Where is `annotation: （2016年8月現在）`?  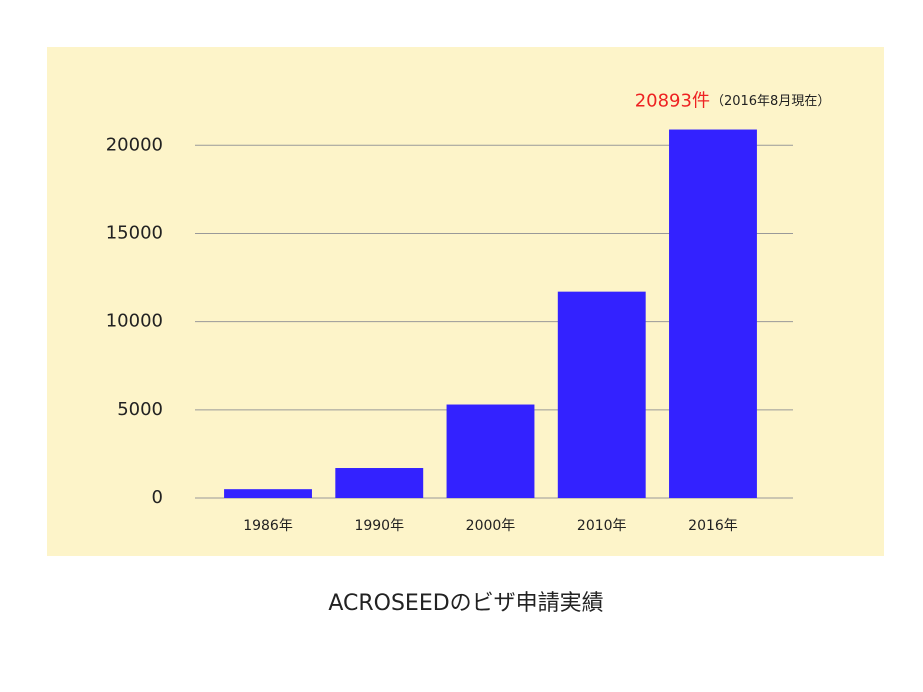 annotation: （2016年8月現在） is located at coordinates (770, 101).